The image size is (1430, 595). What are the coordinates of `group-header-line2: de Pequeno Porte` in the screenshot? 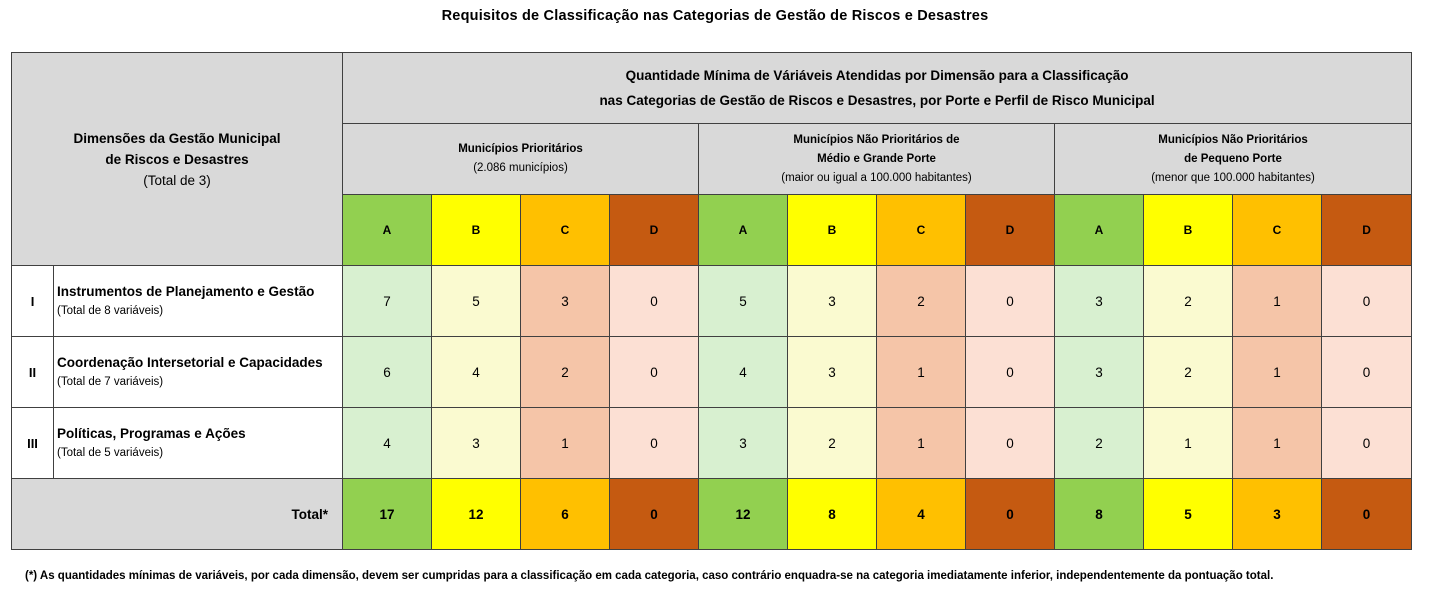 It's located at (1233, 158).